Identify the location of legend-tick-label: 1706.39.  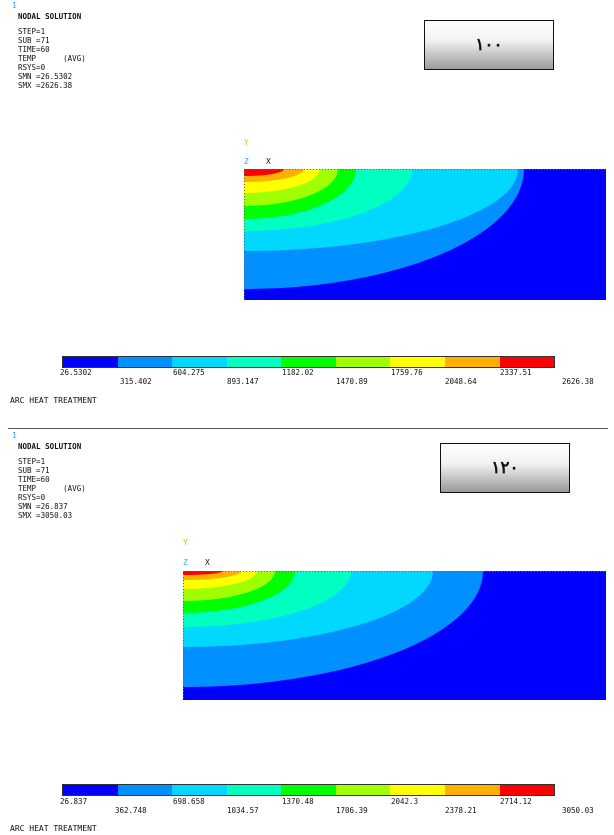
(352, 810).